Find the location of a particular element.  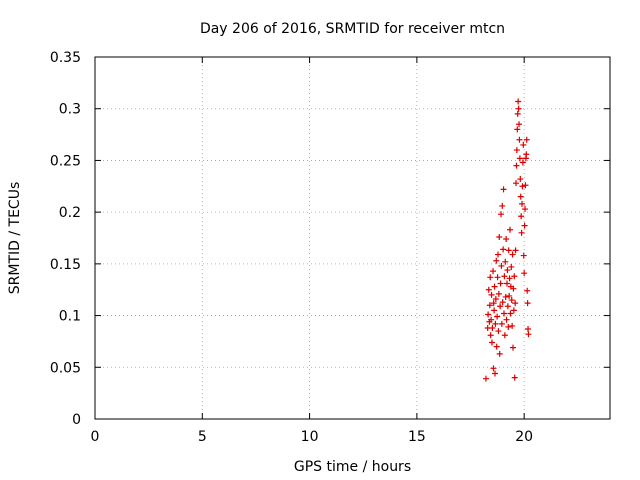

y-tick-label: 0 is located at coordinates (76, 420).